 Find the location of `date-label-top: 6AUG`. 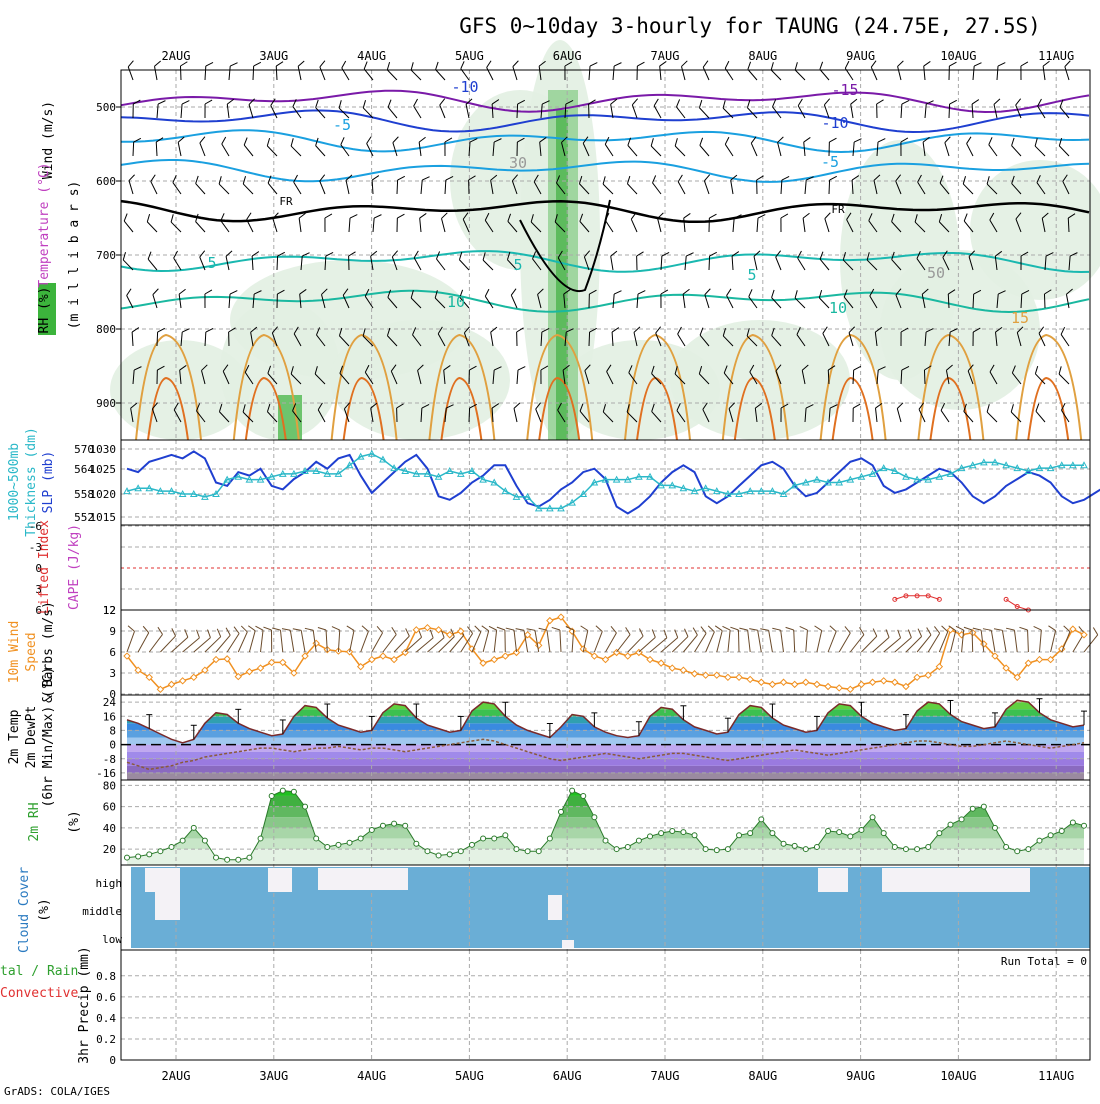

date-label-top: 6AUG is located at coordinates (567, 56).